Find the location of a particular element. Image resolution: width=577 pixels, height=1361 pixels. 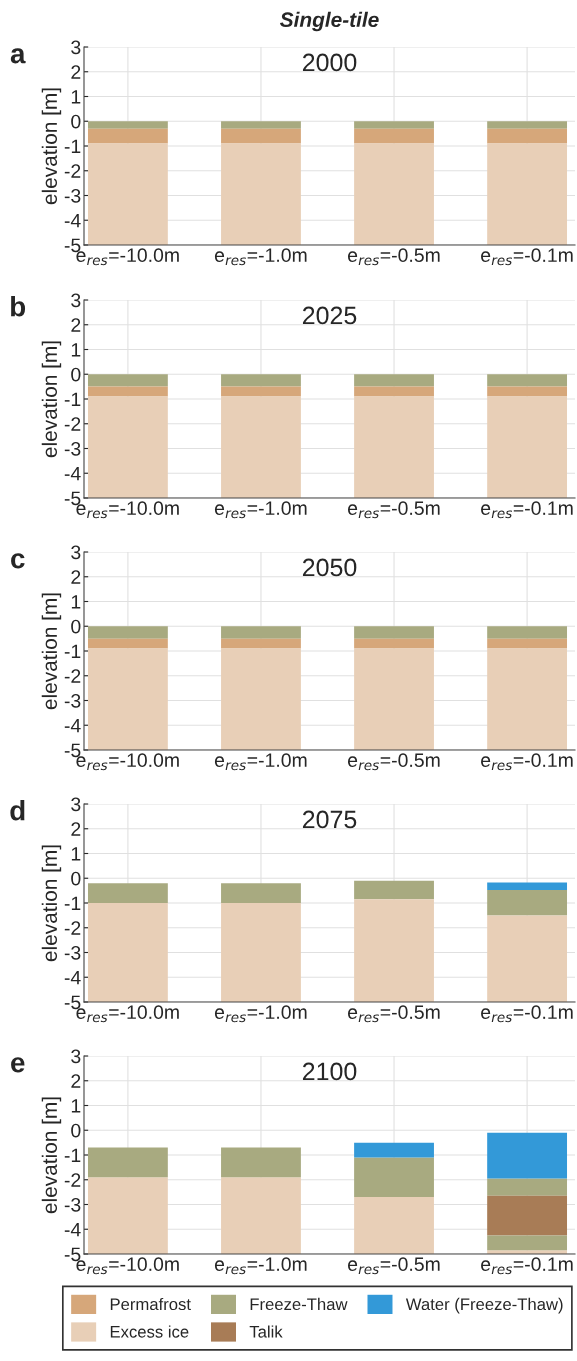

chart-subtitle: 2025 is located at coordinates (329, 315).